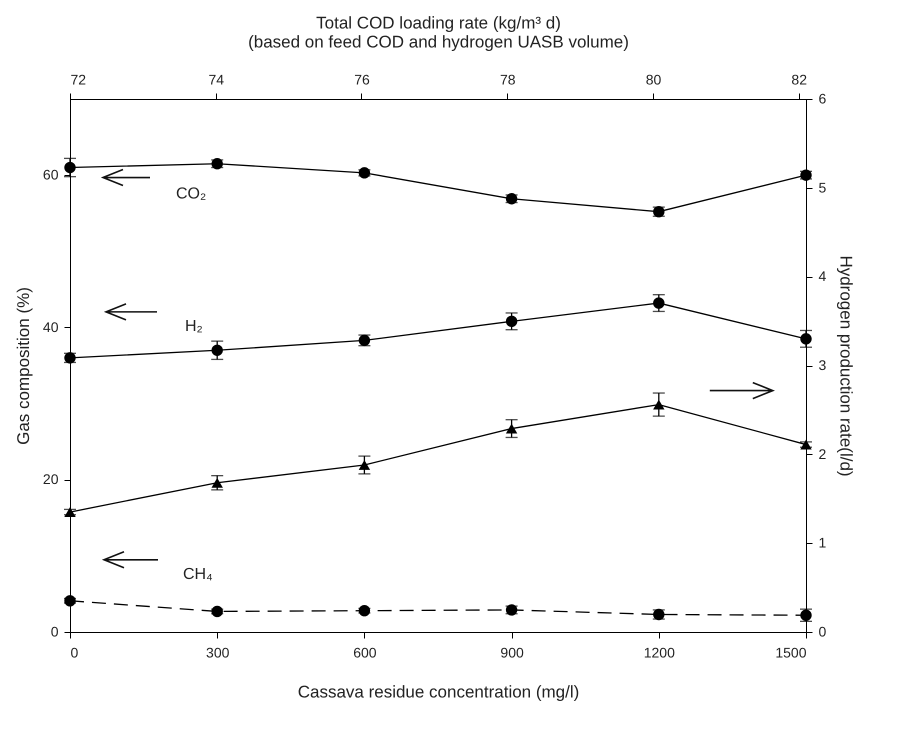  I want to click on x-tick-label: 1500, so click(791, 652).